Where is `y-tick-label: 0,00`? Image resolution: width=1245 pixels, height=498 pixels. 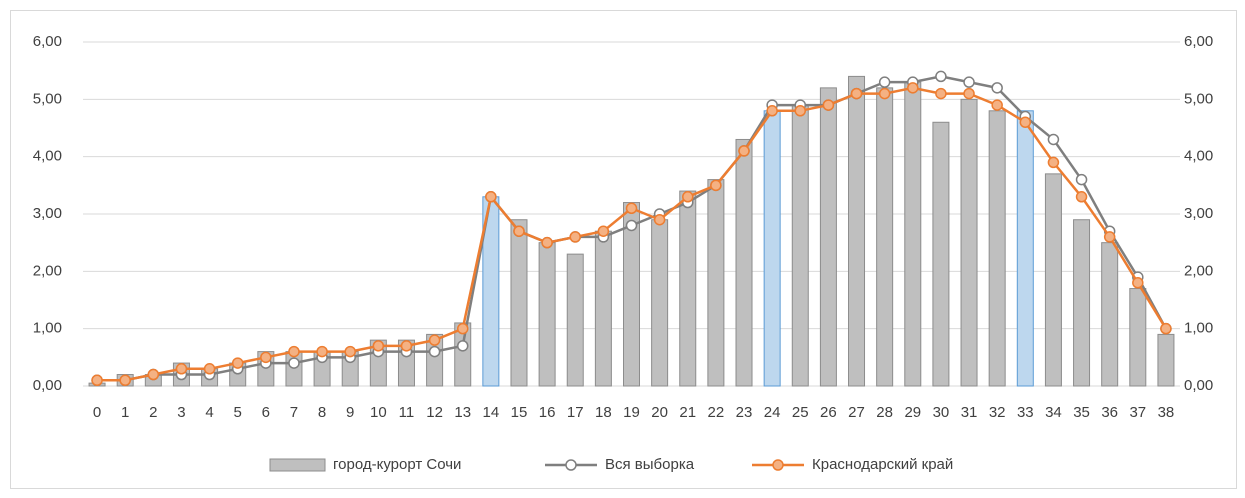
y-tick-label: 0,00 is located at coordinates (47, 385).